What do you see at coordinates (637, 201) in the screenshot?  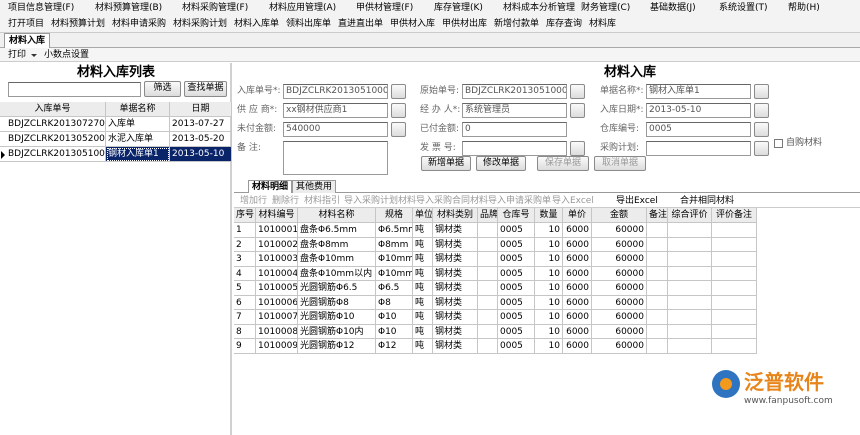 I see `detail-action: 导出Excel` at bounding box center [637, 201].